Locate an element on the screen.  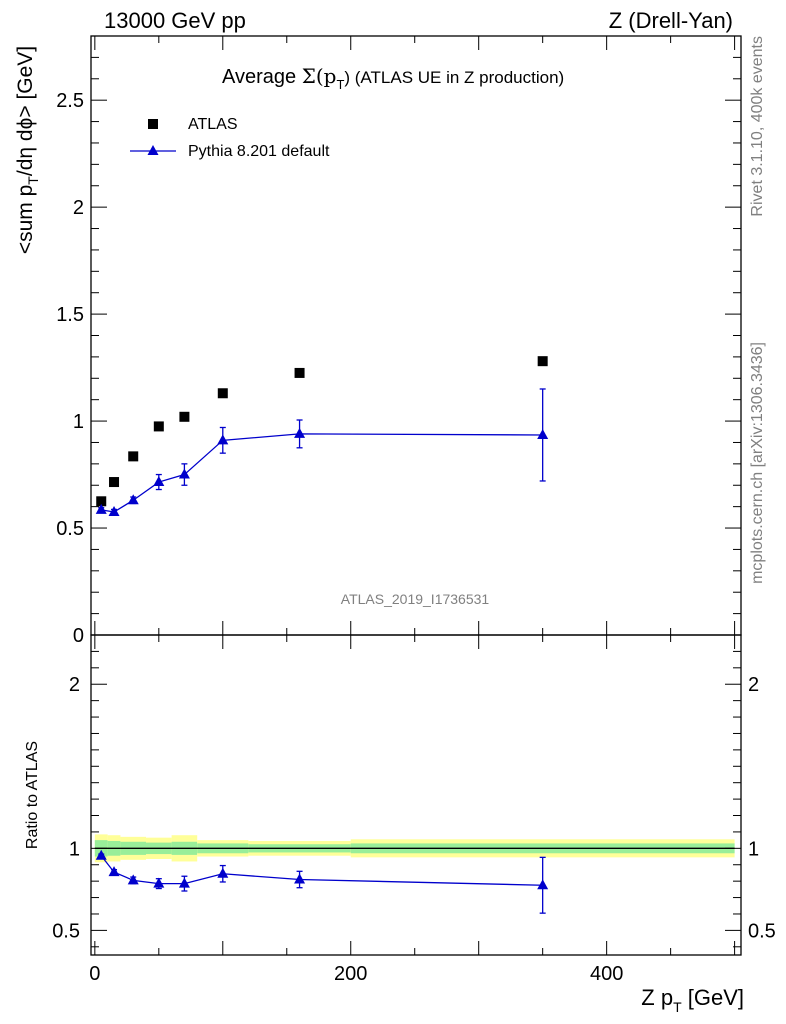
main-y-tick-label: 2.5 is located at coordinates (70, 101).